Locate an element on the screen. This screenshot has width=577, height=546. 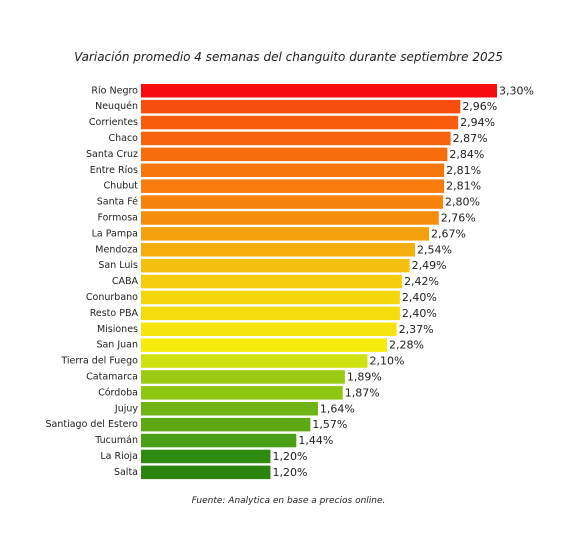
category-label: Misiones is located at coordinates (117, 329).